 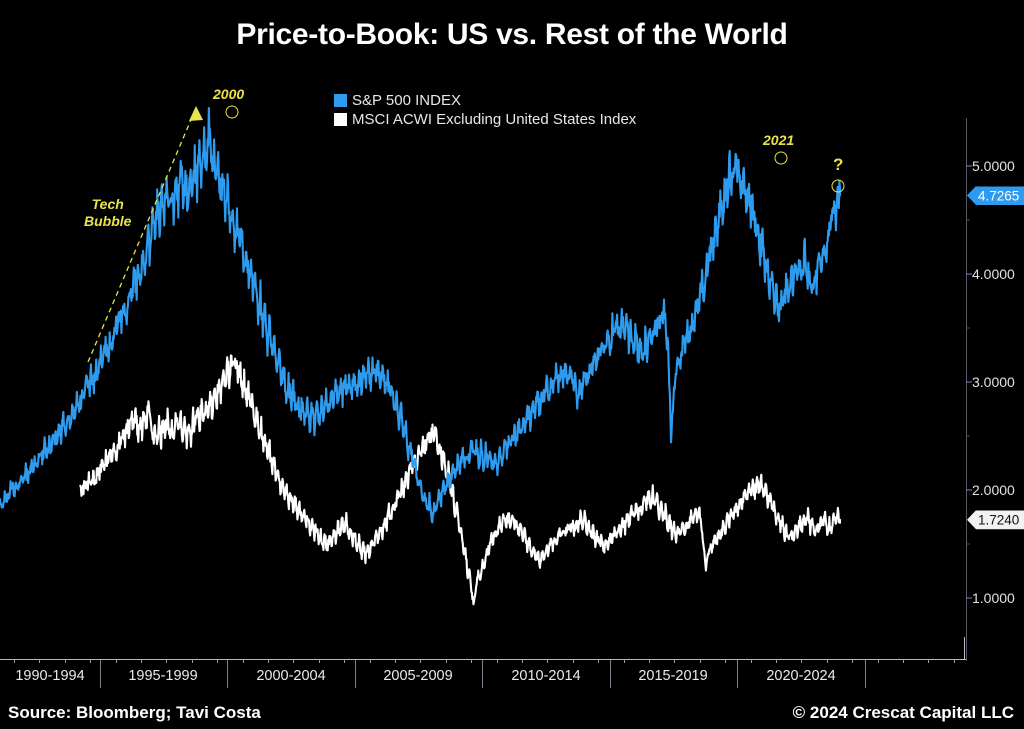 I want to click on legend-item-sp500: S&P 500 INDEX, so click(x=485, y=100).